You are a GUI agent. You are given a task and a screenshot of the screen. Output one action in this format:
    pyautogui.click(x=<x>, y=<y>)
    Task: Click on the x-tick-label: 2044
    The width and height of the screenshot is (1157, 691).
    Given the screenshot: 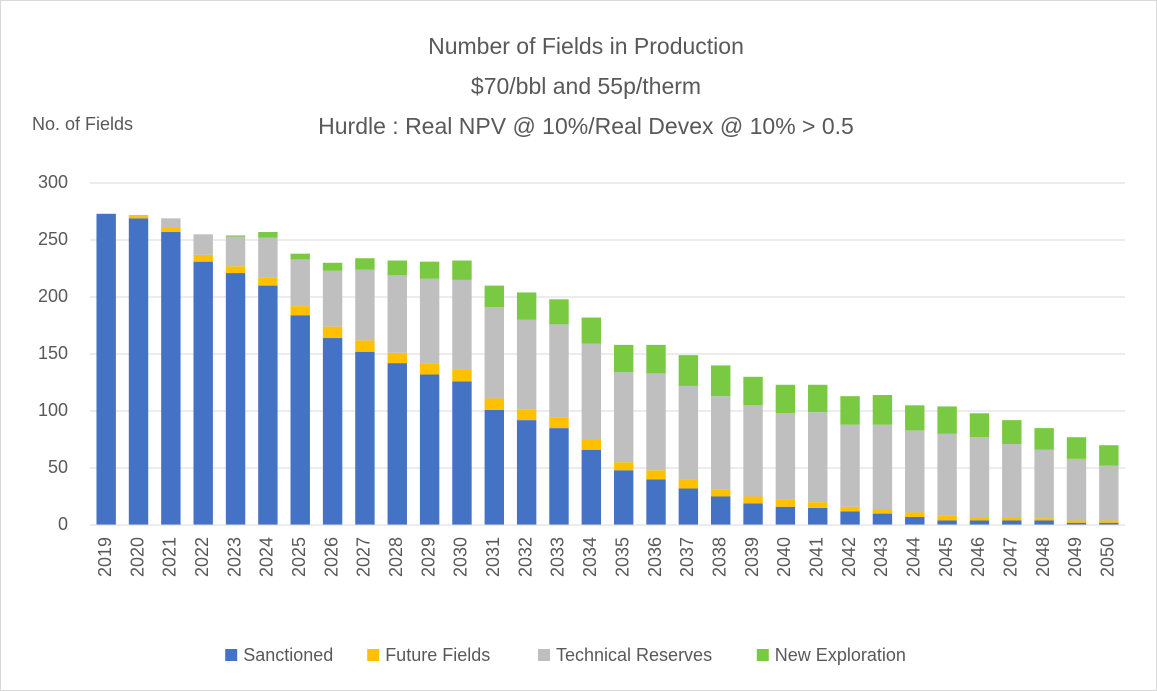 What is the action you would take?
    pyautogui.click(x=914, y=557)
    